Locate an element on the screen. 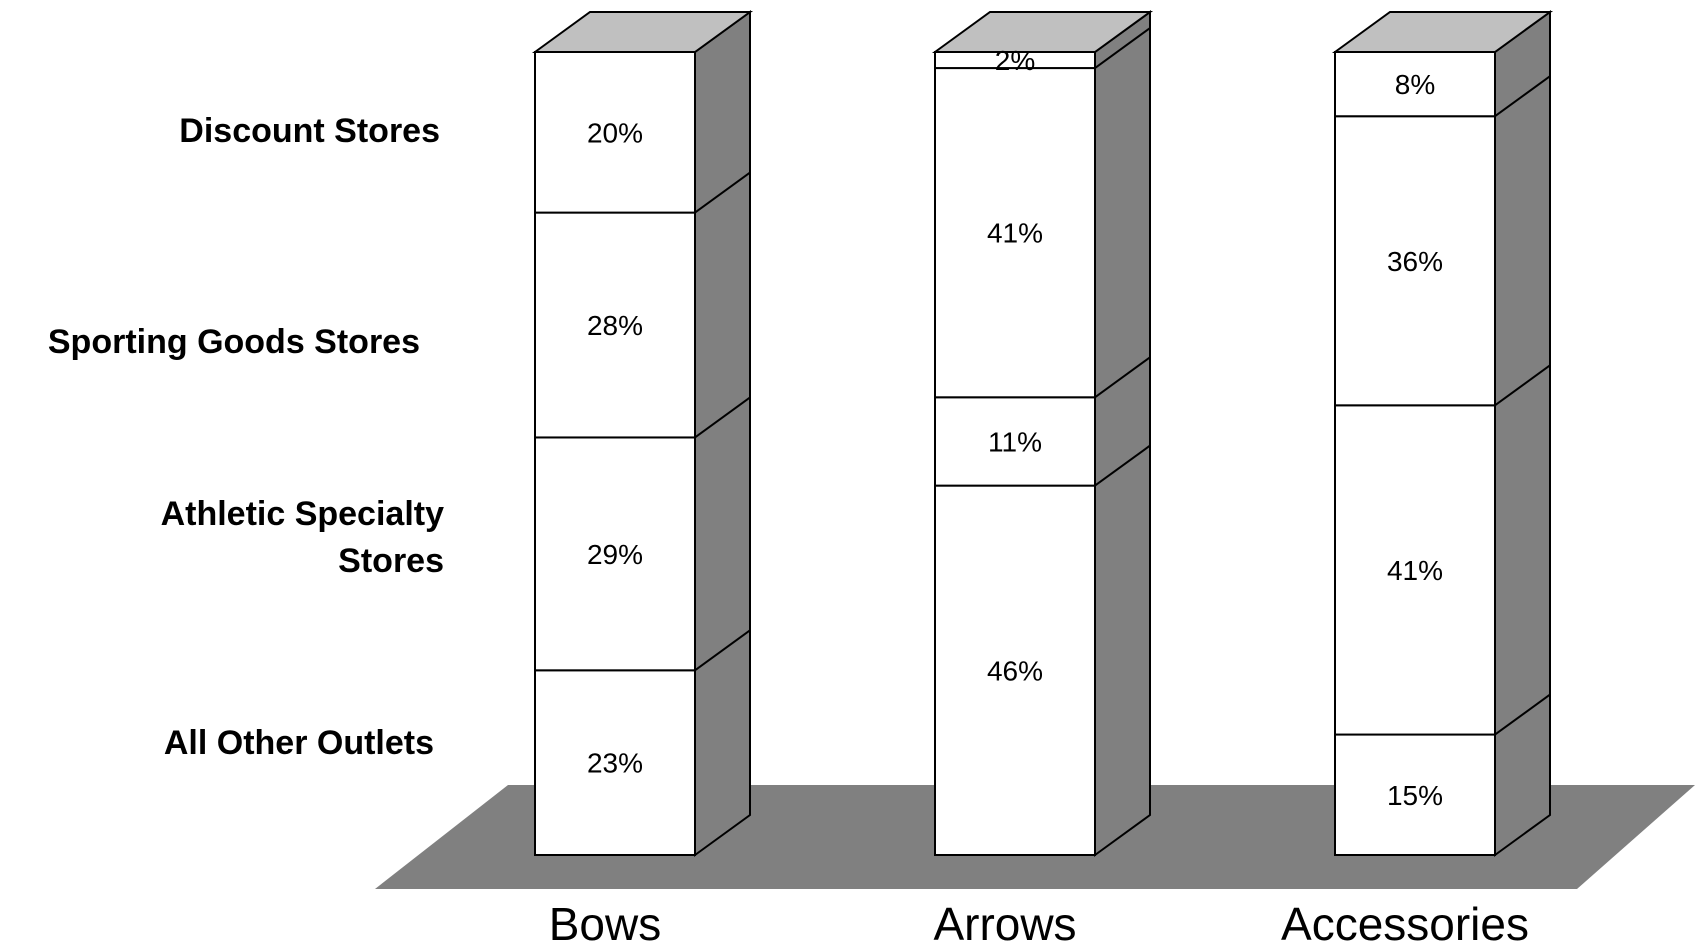  legend-label: Discount Stores is located at coordinates (309, 131).